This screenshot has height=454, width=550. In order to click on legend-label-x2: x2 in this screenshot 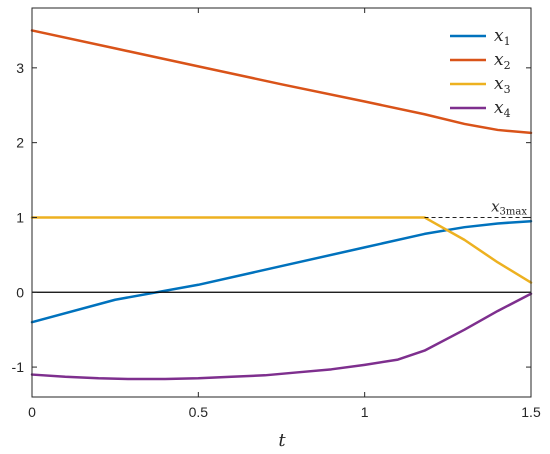, I will do `click(502, 61)`.